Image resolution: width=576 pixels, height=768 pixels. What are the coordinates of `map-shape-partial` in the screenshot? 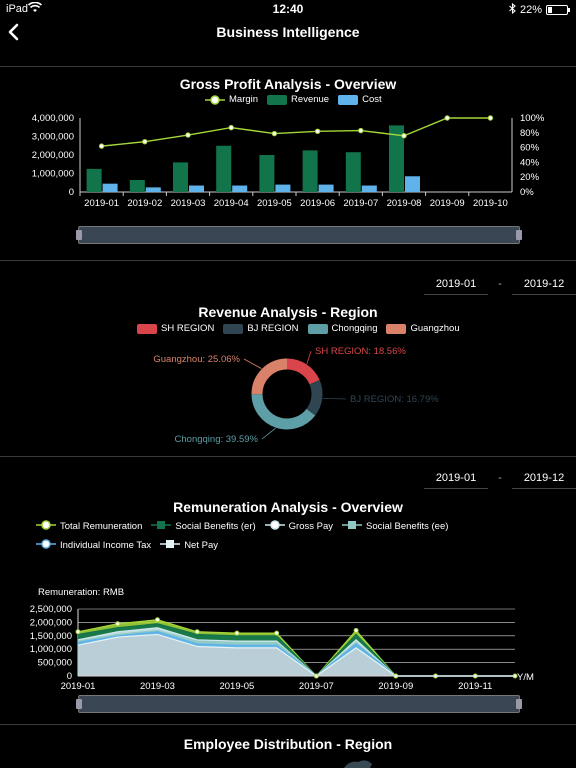 It's located at (358, 764).